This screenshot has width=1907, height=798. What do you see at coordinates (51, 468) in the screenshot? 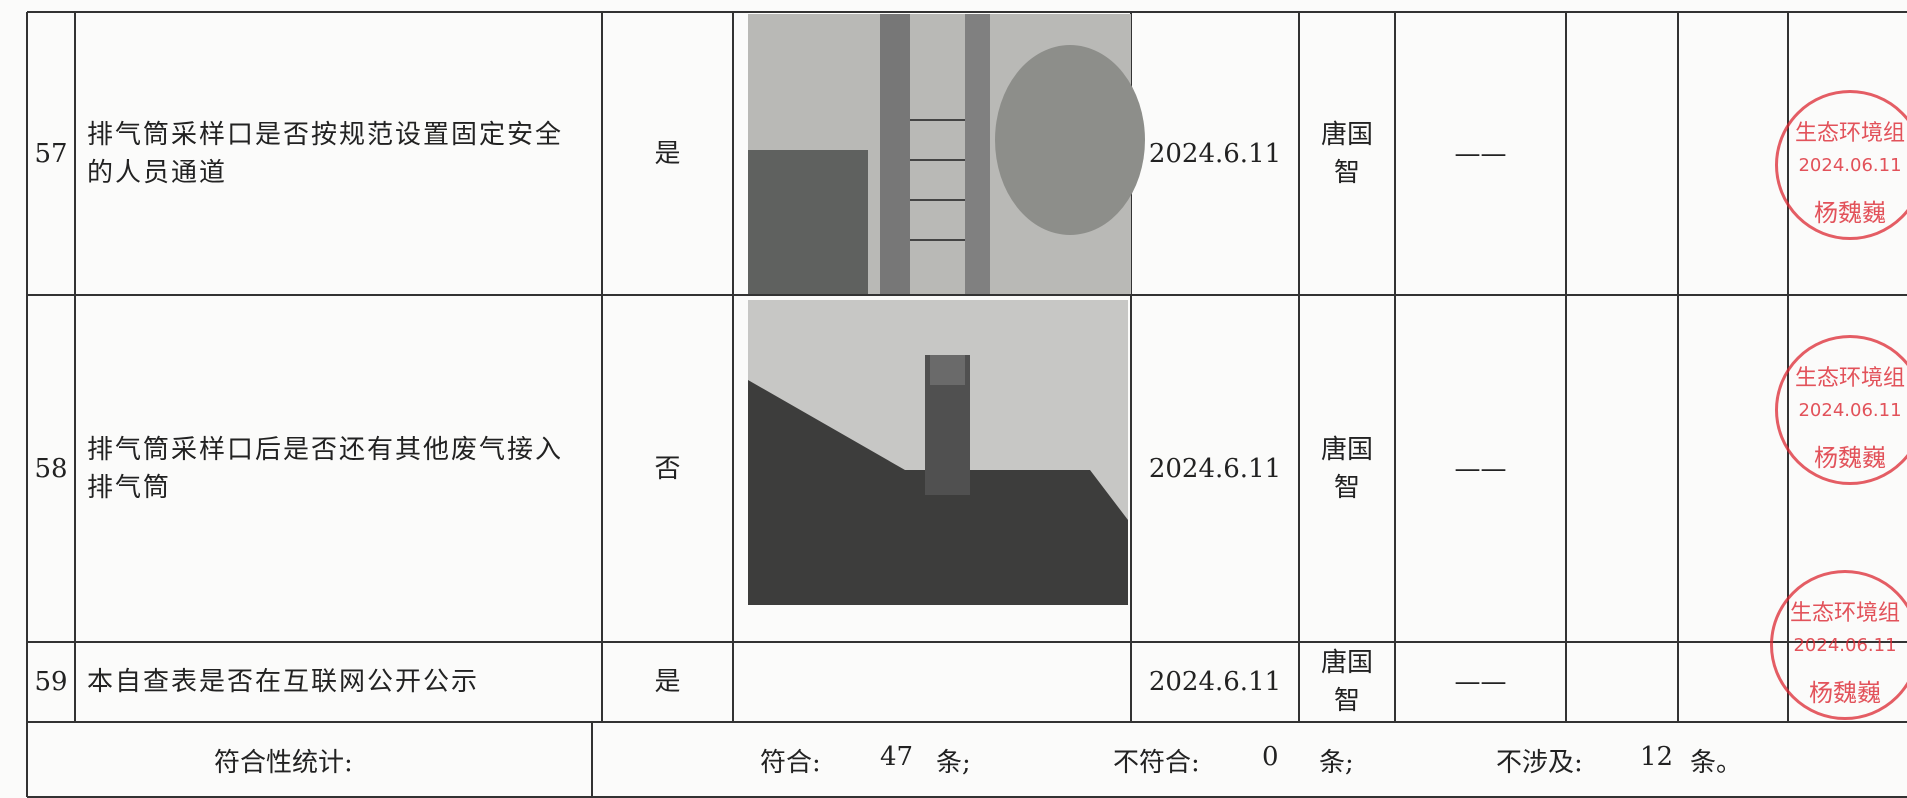
I see `cell-no: 58` at bounding box center [51, 468].